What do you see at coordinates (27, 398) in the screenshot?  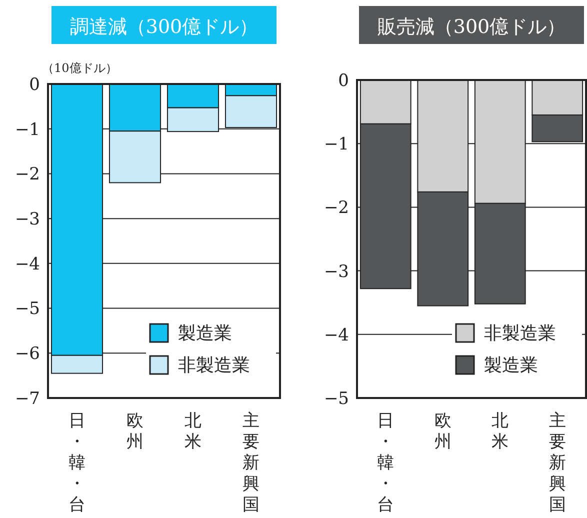 I see `y-tick-label: −7` at bounding box center [27, 398].